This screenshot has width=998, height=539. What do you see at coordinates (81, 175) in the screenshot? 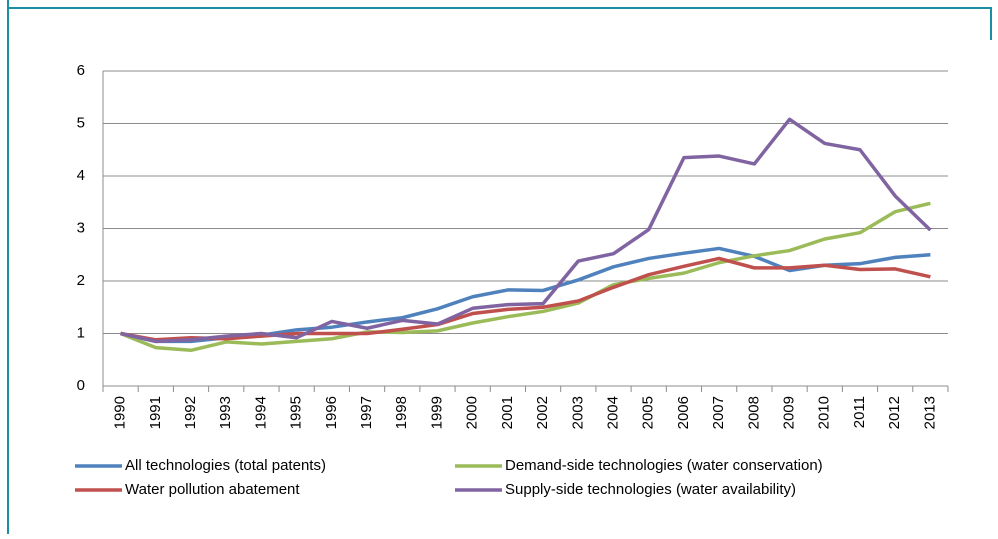
I see `y-tick-label: 4` at bounding box center [81, 175].